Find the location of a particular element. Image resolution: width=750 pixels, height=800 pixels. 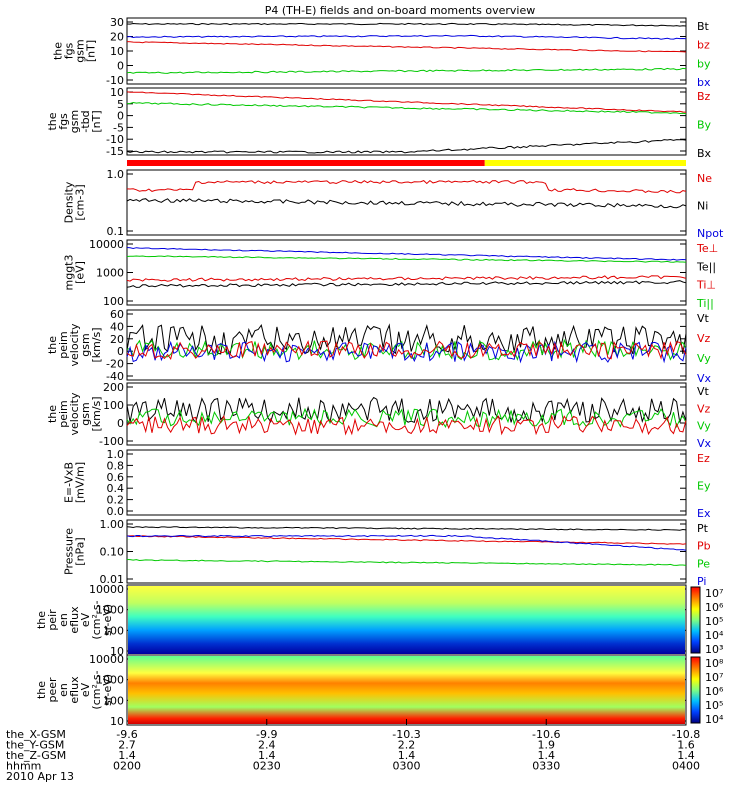

legend-entry: Npot is located at coordinates (710, 233).